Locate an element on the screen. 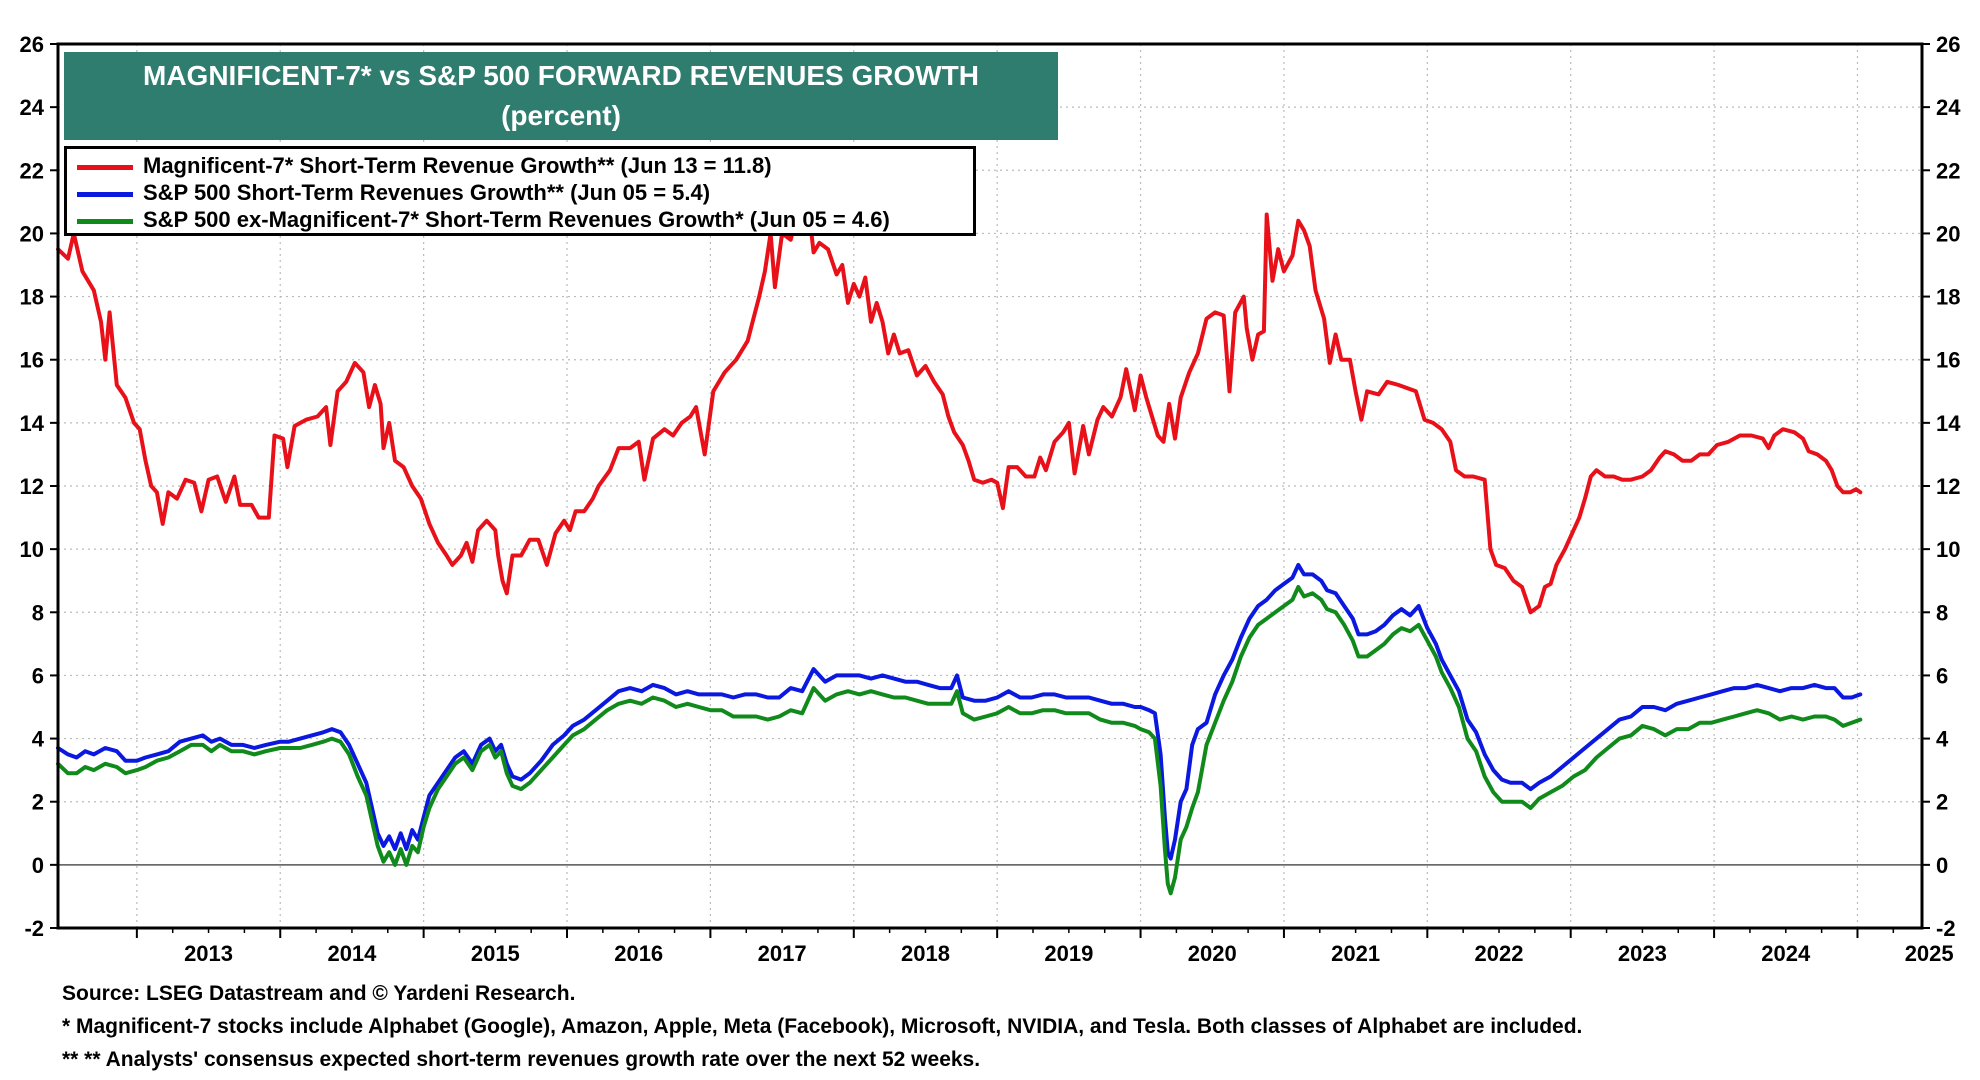 This screenshot has height=1080, width=1980. x-tick-label: 2014 is located at coordinates (352, 953).